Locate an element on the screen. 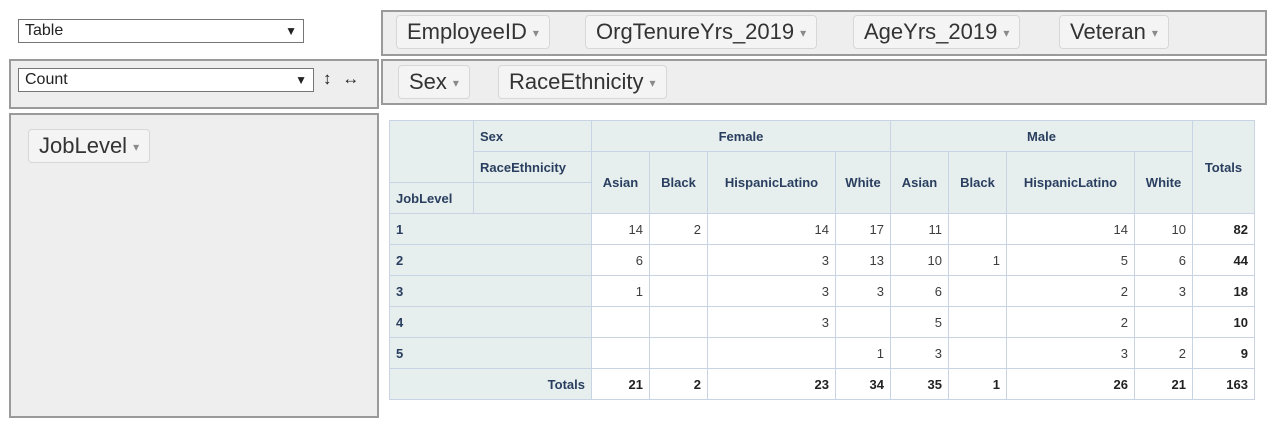  aggregator-select: Count ▼ is located at coordinates (166, 80).